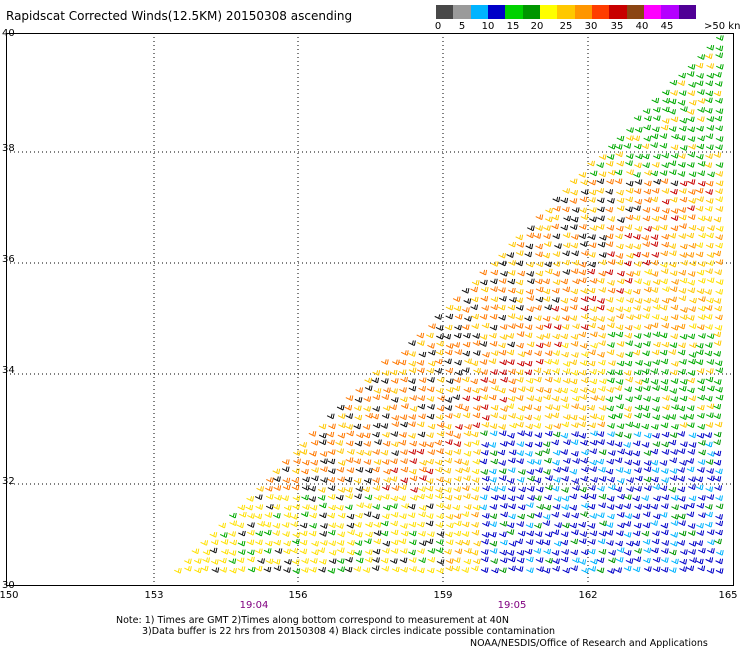 The width and height of the screenshot is (740, 650). I want to click on lat-label-34: 34, so click(8, 370).